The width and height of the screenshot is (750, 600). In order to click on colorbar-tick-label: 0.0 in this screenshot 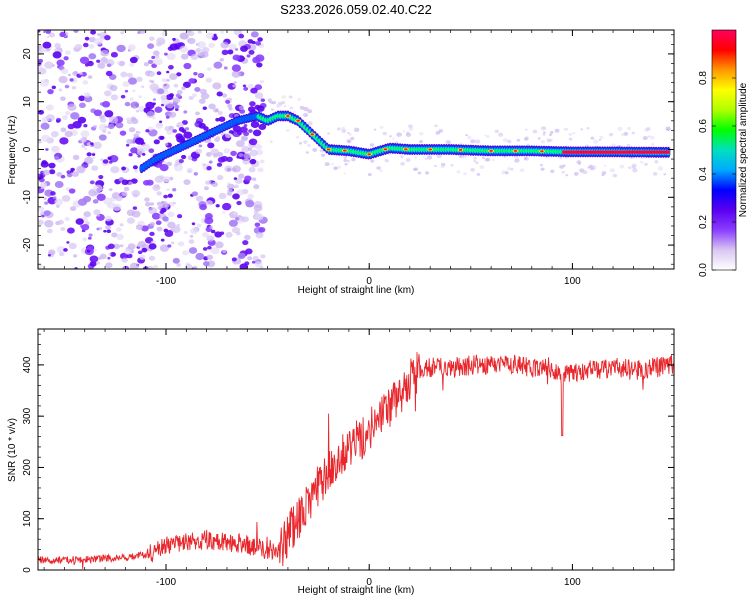, I will do `click(703, 270)`.